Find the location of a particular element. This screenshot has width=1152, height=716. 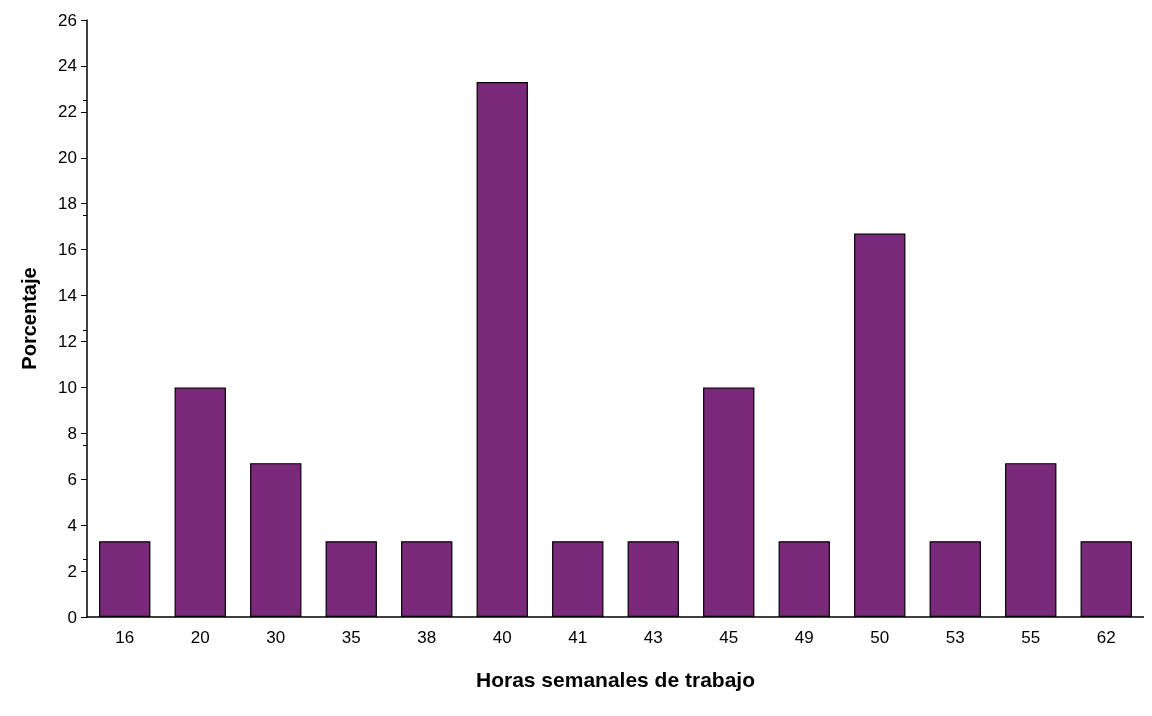

x-tick-label: 50 is located at coordinates (880, 637).